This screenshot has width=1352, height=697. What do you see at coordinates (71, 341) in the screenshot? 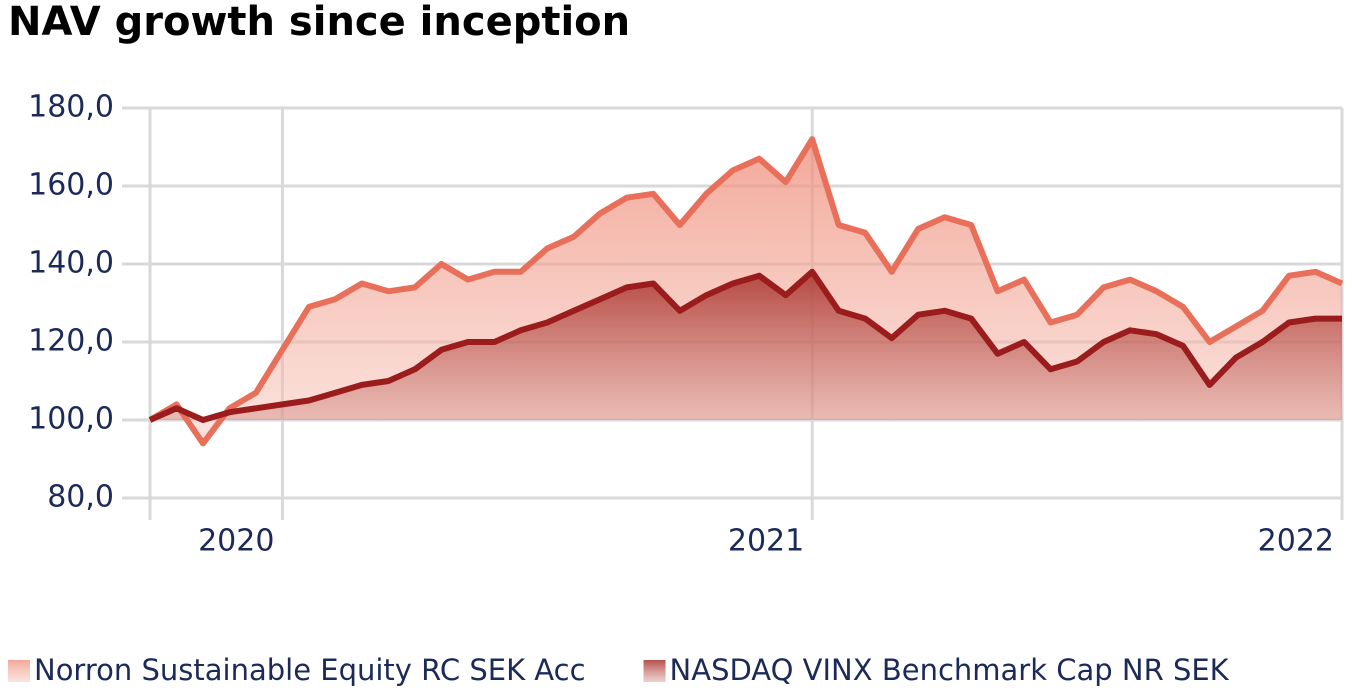
I see `y-tick-label: 120,0` at bounding box center [71, 341].